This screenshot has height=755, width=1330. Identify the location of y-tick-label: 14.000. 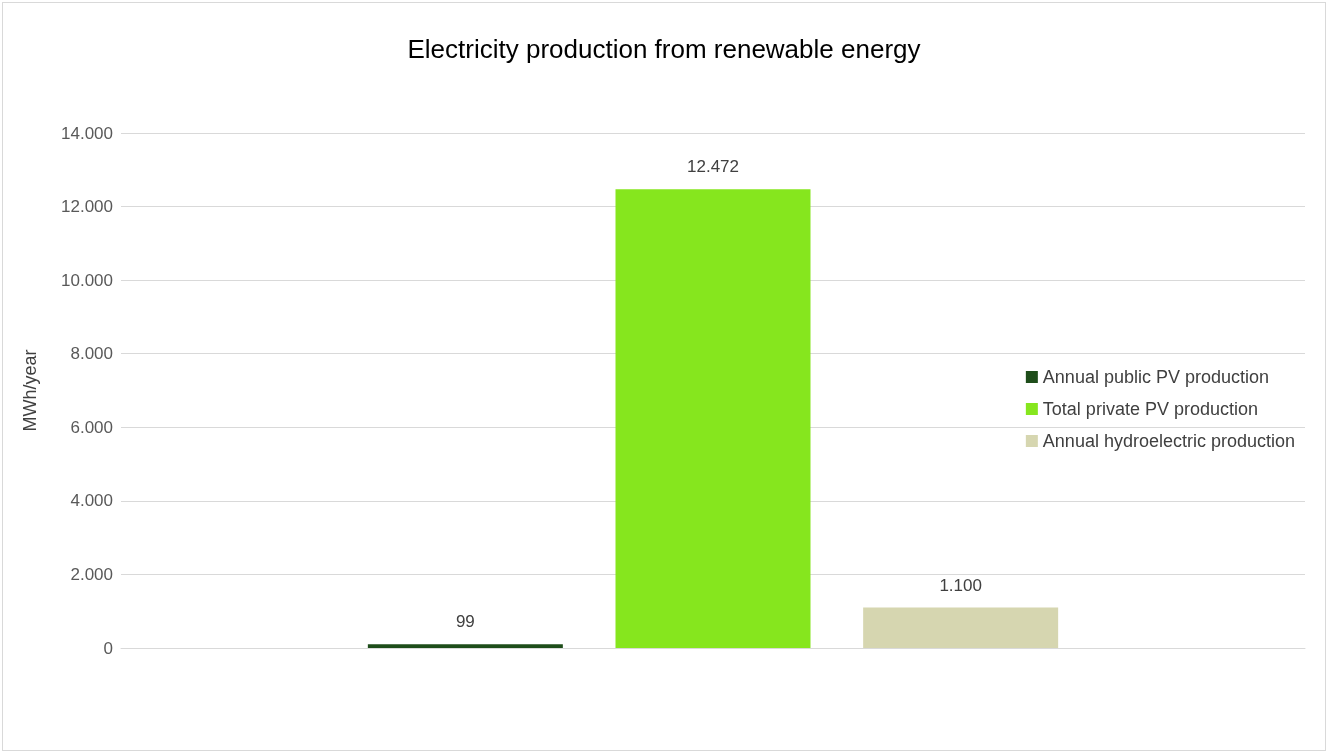
(87, 133).